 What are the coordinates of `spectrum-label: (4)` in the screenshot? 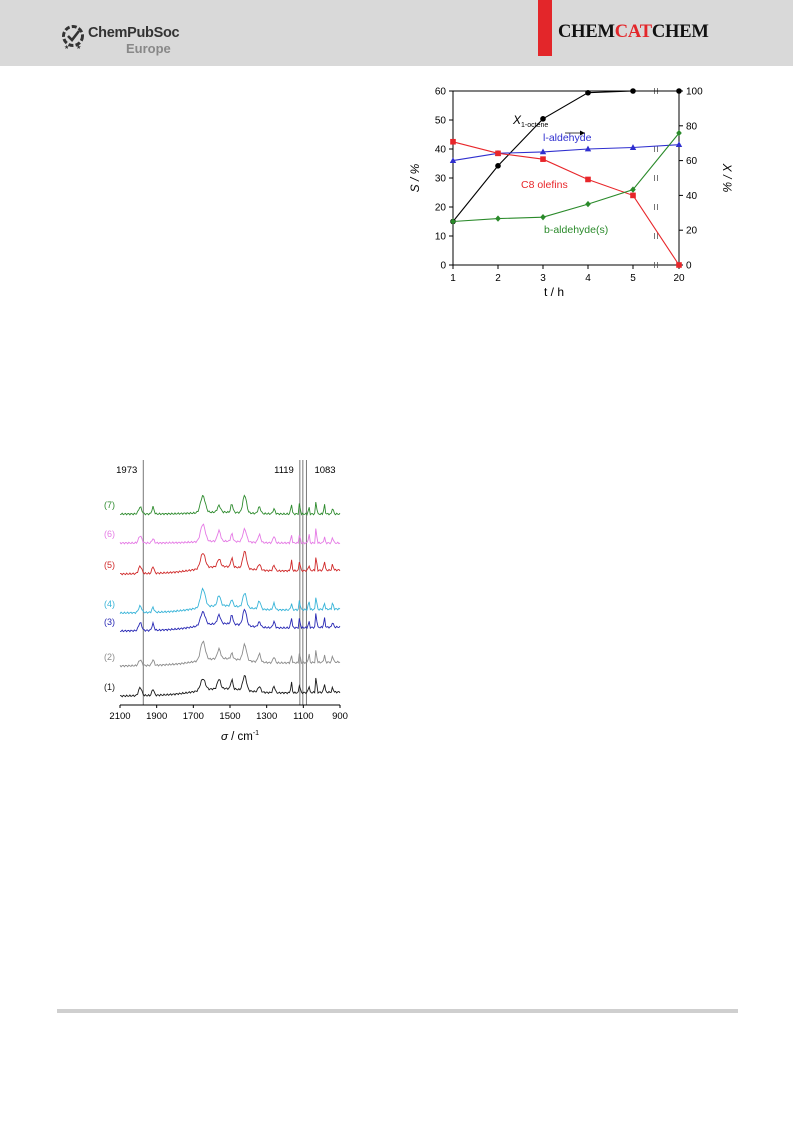 It's located at (109, 604).